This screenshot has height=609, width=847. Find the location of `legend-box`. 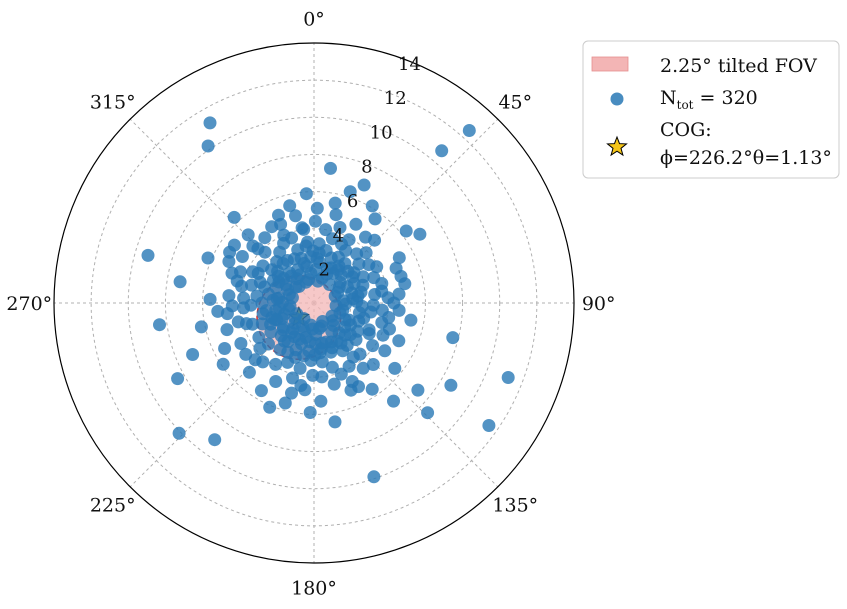

legend-box is located at coordinates (711, 109).